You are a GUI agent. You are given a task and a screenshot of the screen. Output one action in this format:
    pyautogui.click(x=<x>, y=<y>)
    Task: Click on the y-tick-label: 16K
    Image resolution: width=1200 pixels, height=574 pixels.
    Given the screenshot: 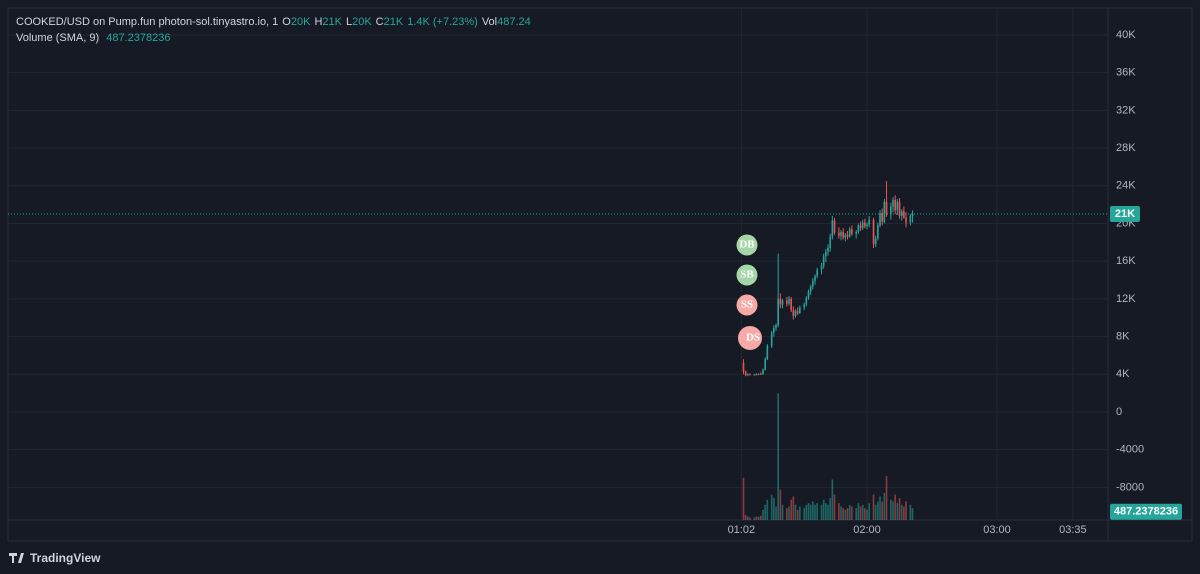 What is the action you would take?
    pyautogui.click(x=1126, y=261)
    